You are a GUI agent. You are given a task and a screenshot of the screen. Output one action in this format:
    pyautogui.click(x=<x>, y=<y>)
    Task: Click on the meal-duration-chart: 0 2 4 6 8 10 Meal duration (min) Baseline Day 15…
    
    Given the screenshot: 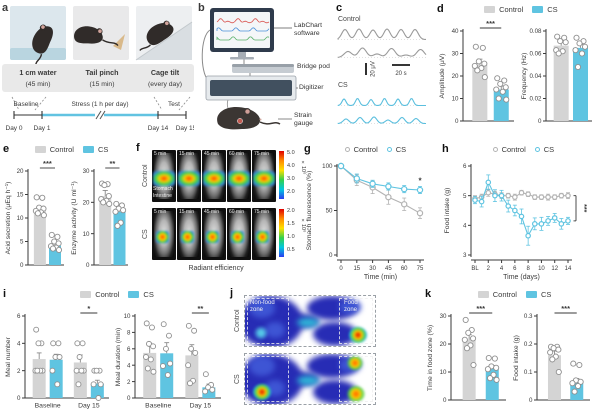 What is the action you would take?
    pyautogui.click(x=168, y=358)
    